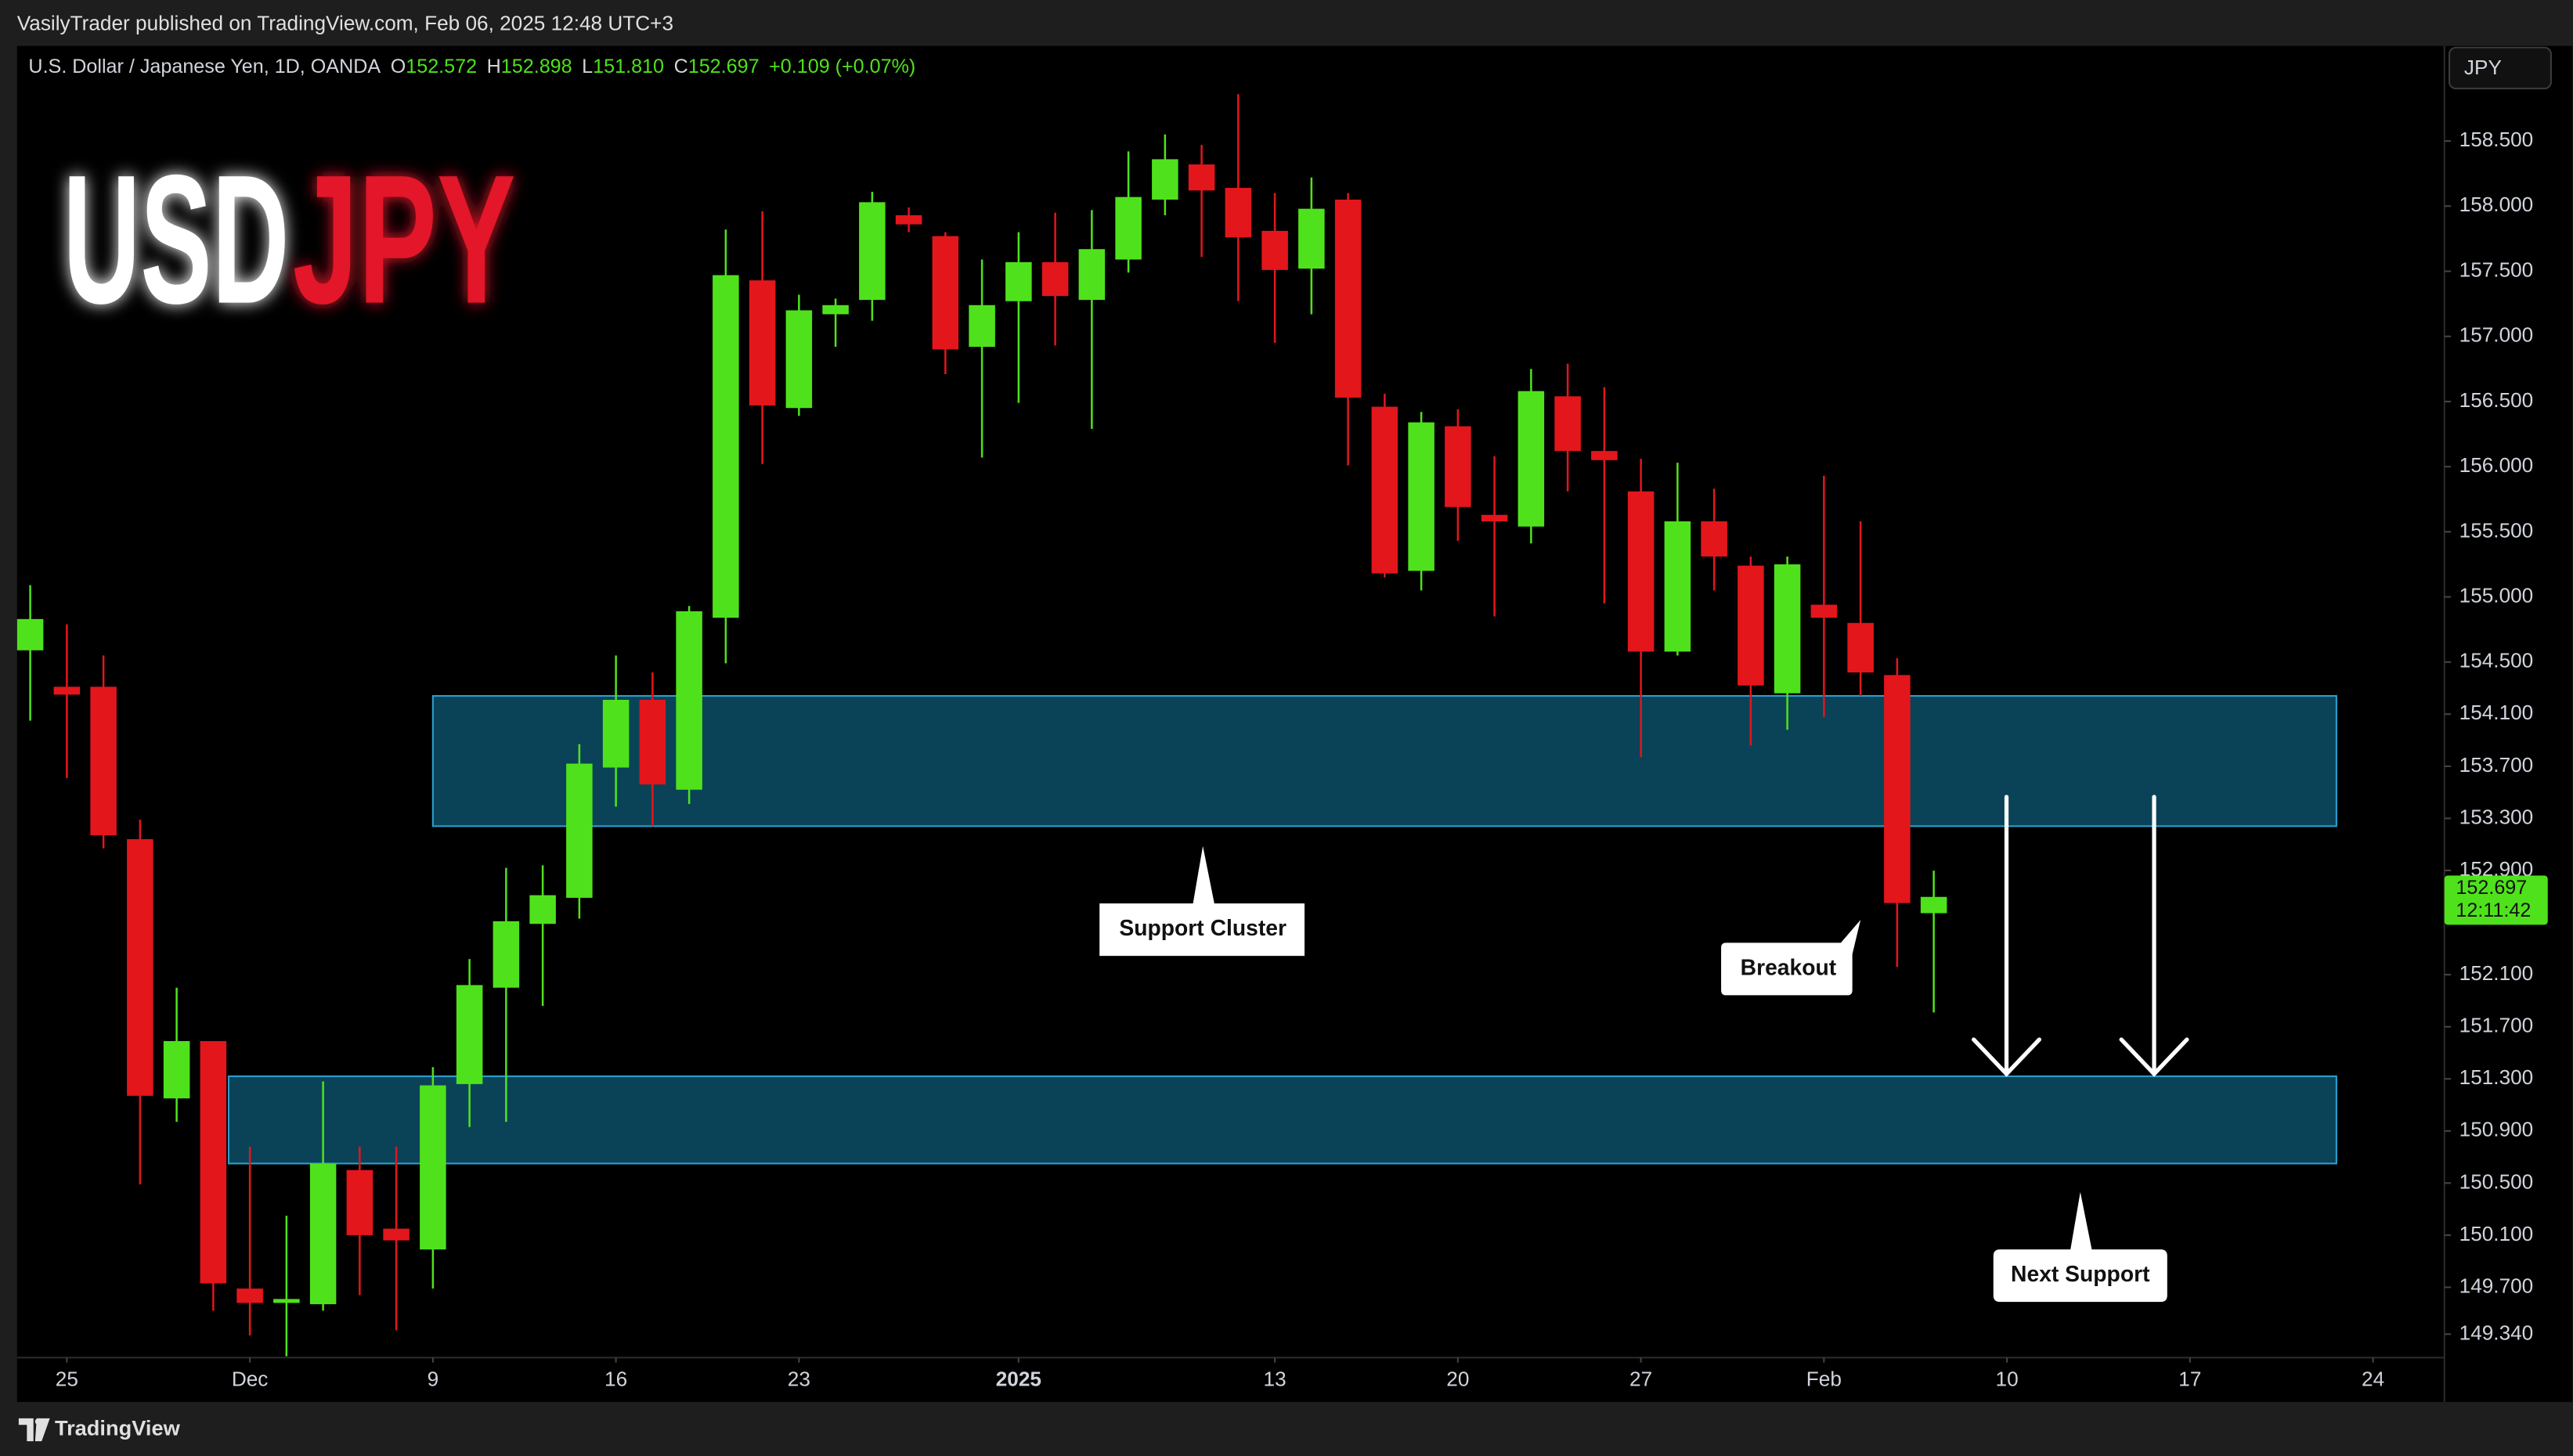  I want to click on callout: Breakout, so click(1791, 958).